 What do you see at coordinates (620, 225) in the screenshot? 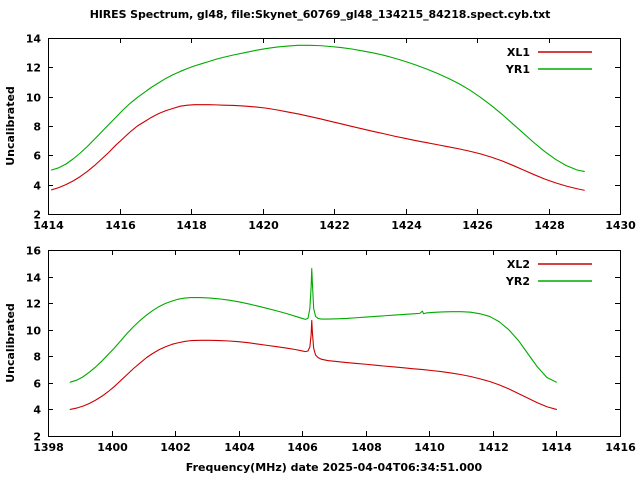
I see `x-tick-label: 1430` at bounding box center [620, 225].